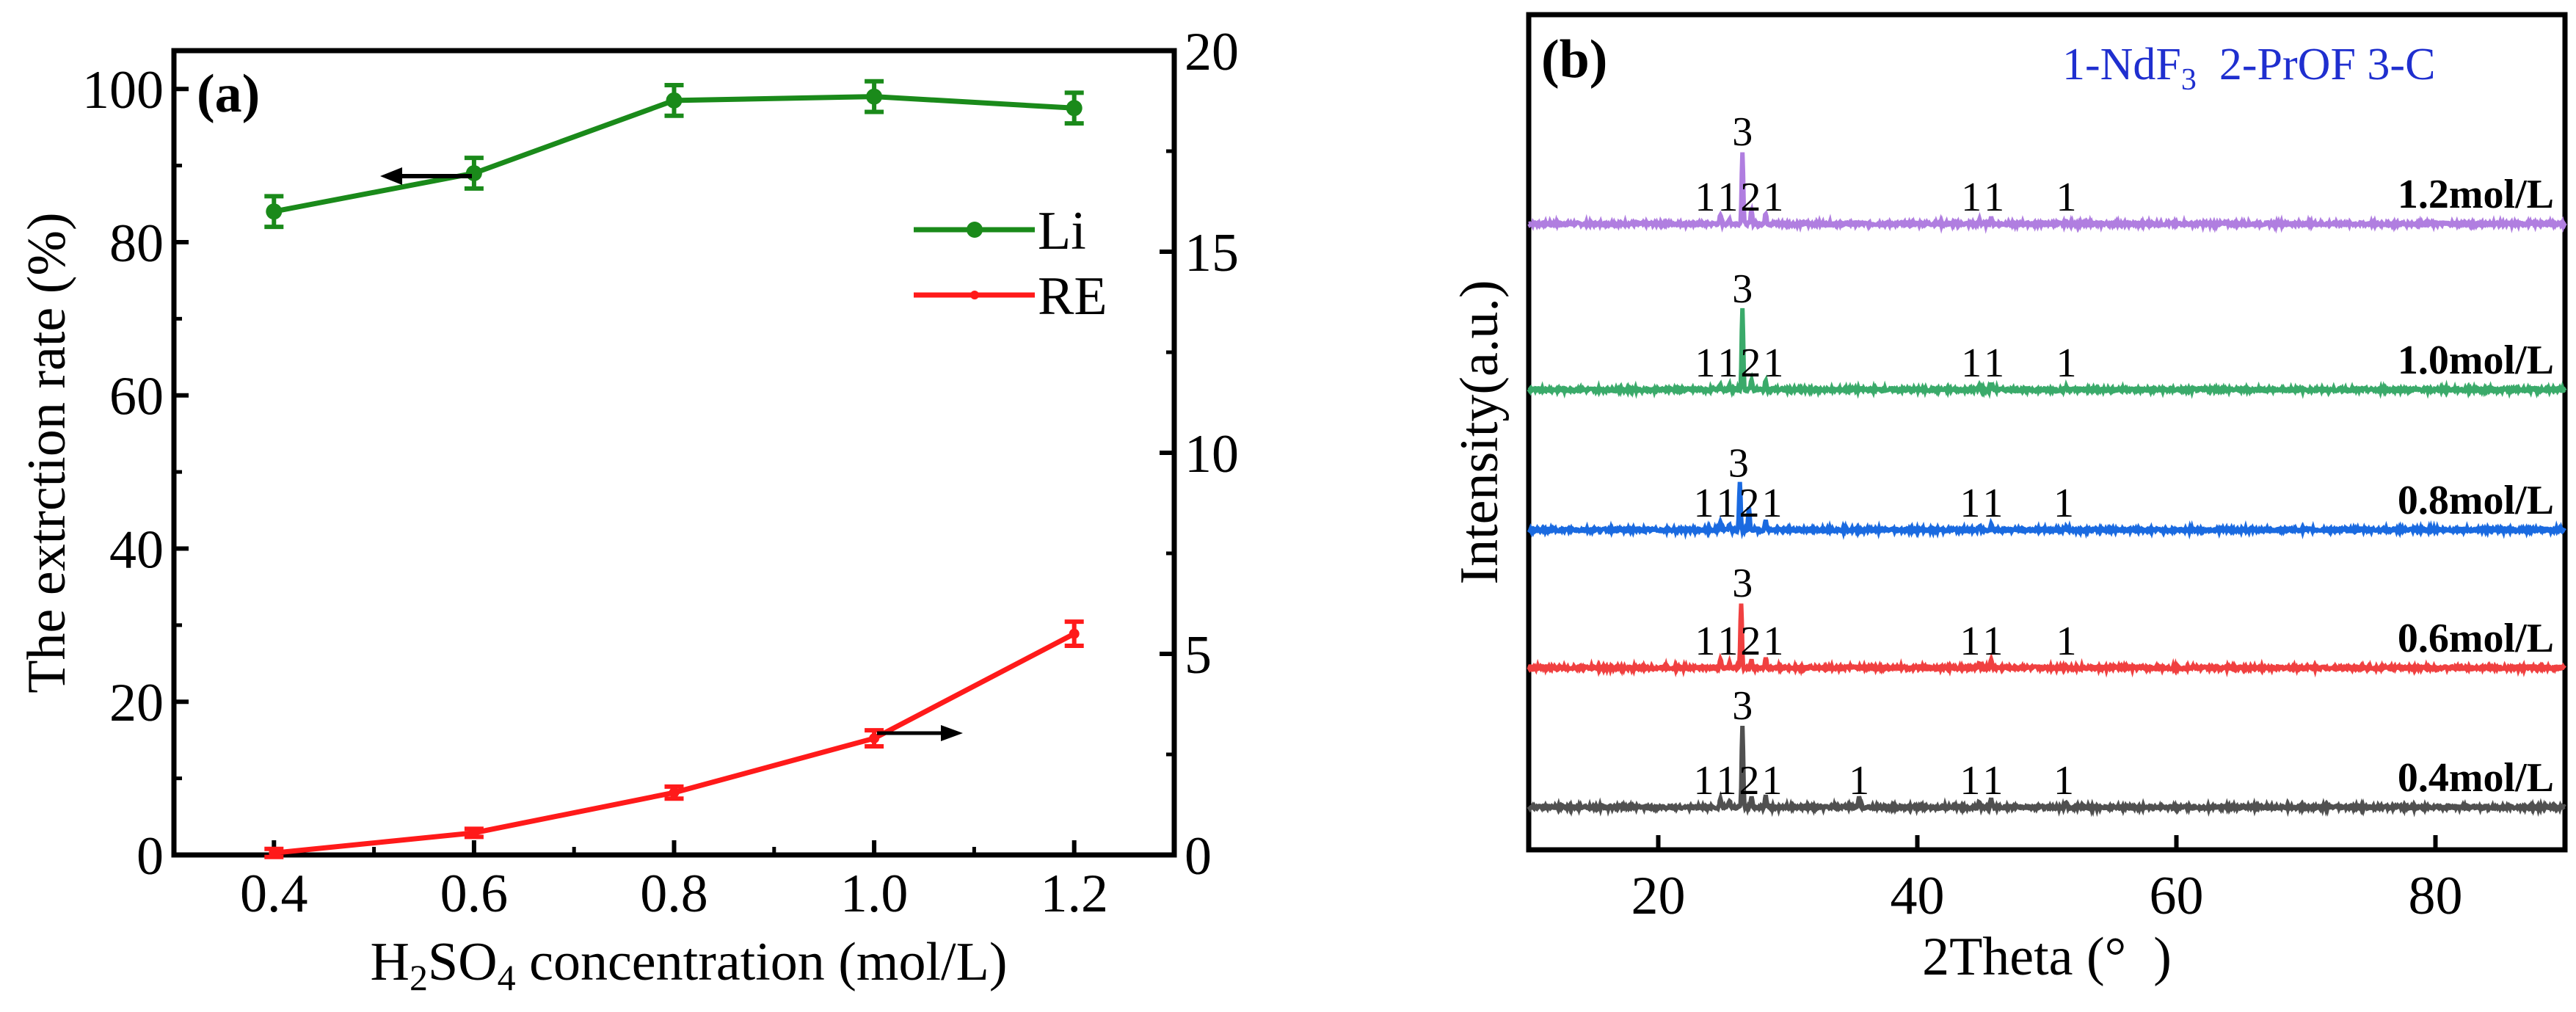 The width and height of the screenshot is (2576, 1012). I want to click on trace-label: 0.4mol/L, so click(2476, 778).